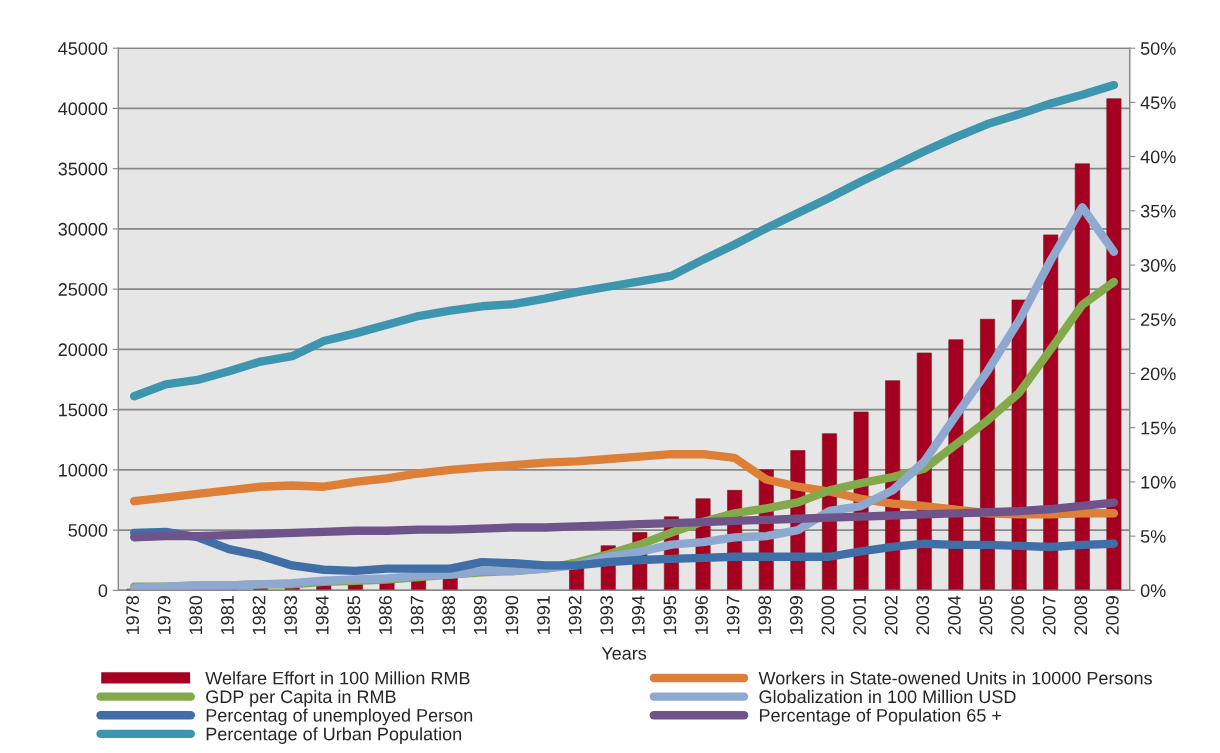 The image size is (1220, 753). Describe the element at coordinates (1158, 482) in the screenshot. I see `y2-tick-label: 10%` at that location.